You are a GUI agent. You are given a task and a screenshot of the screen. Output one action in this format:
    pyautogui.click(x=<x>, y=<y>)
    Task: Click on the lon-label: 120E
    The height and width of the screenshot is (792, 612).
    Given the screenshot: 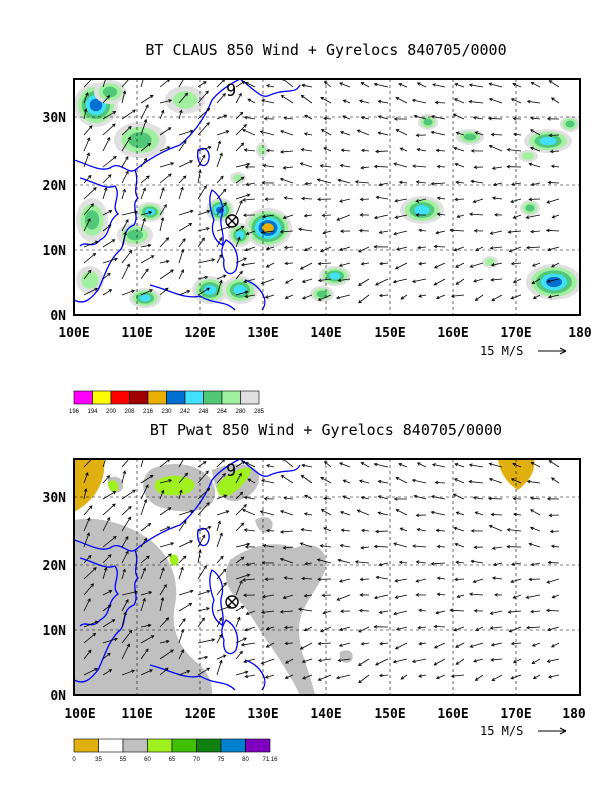 What is the action you would take?
    pyautogui.click(x=199, y=714)
    